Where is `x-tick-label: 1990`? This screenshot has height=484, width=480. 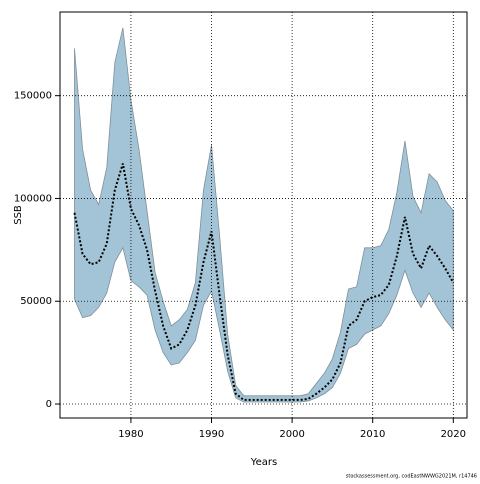
x-tick-label: 1990 is located at coordinates (211, 434).